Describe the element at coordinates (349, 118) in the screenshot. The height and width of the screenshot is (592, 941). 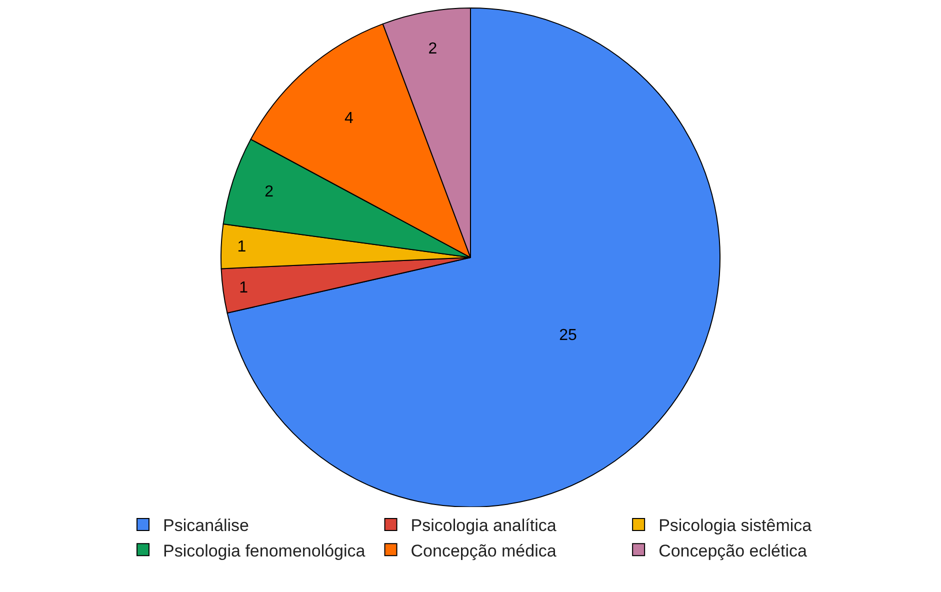
I see `data-label: 4` at that location.